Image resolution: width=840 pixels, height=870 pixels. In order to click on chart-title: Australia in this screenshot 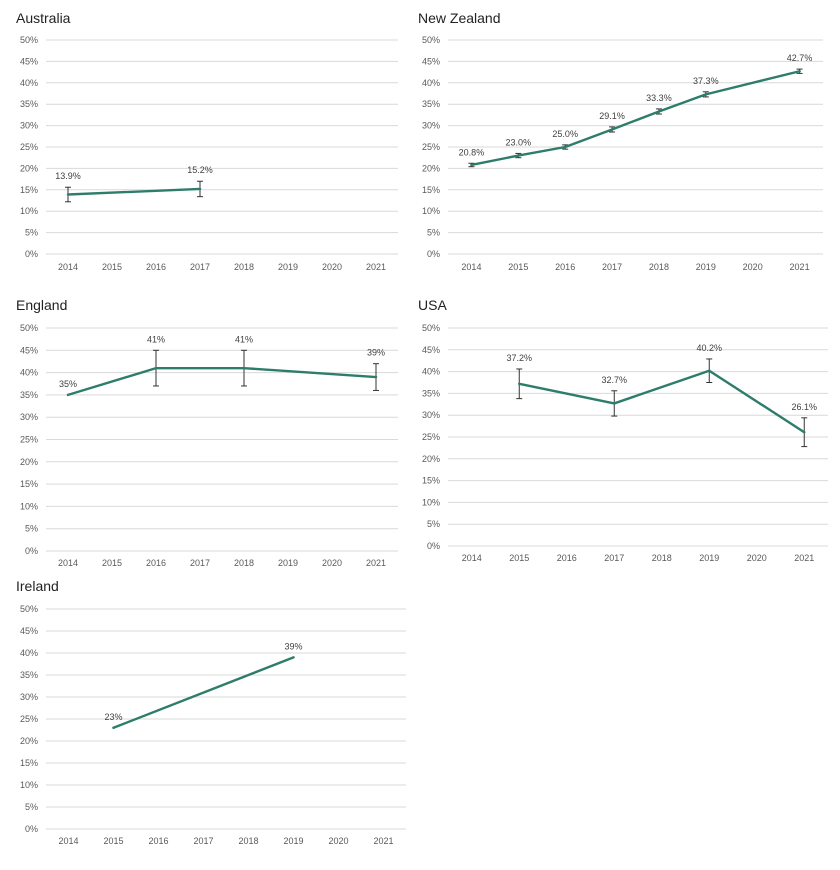, I will do `click(43, 18)`.